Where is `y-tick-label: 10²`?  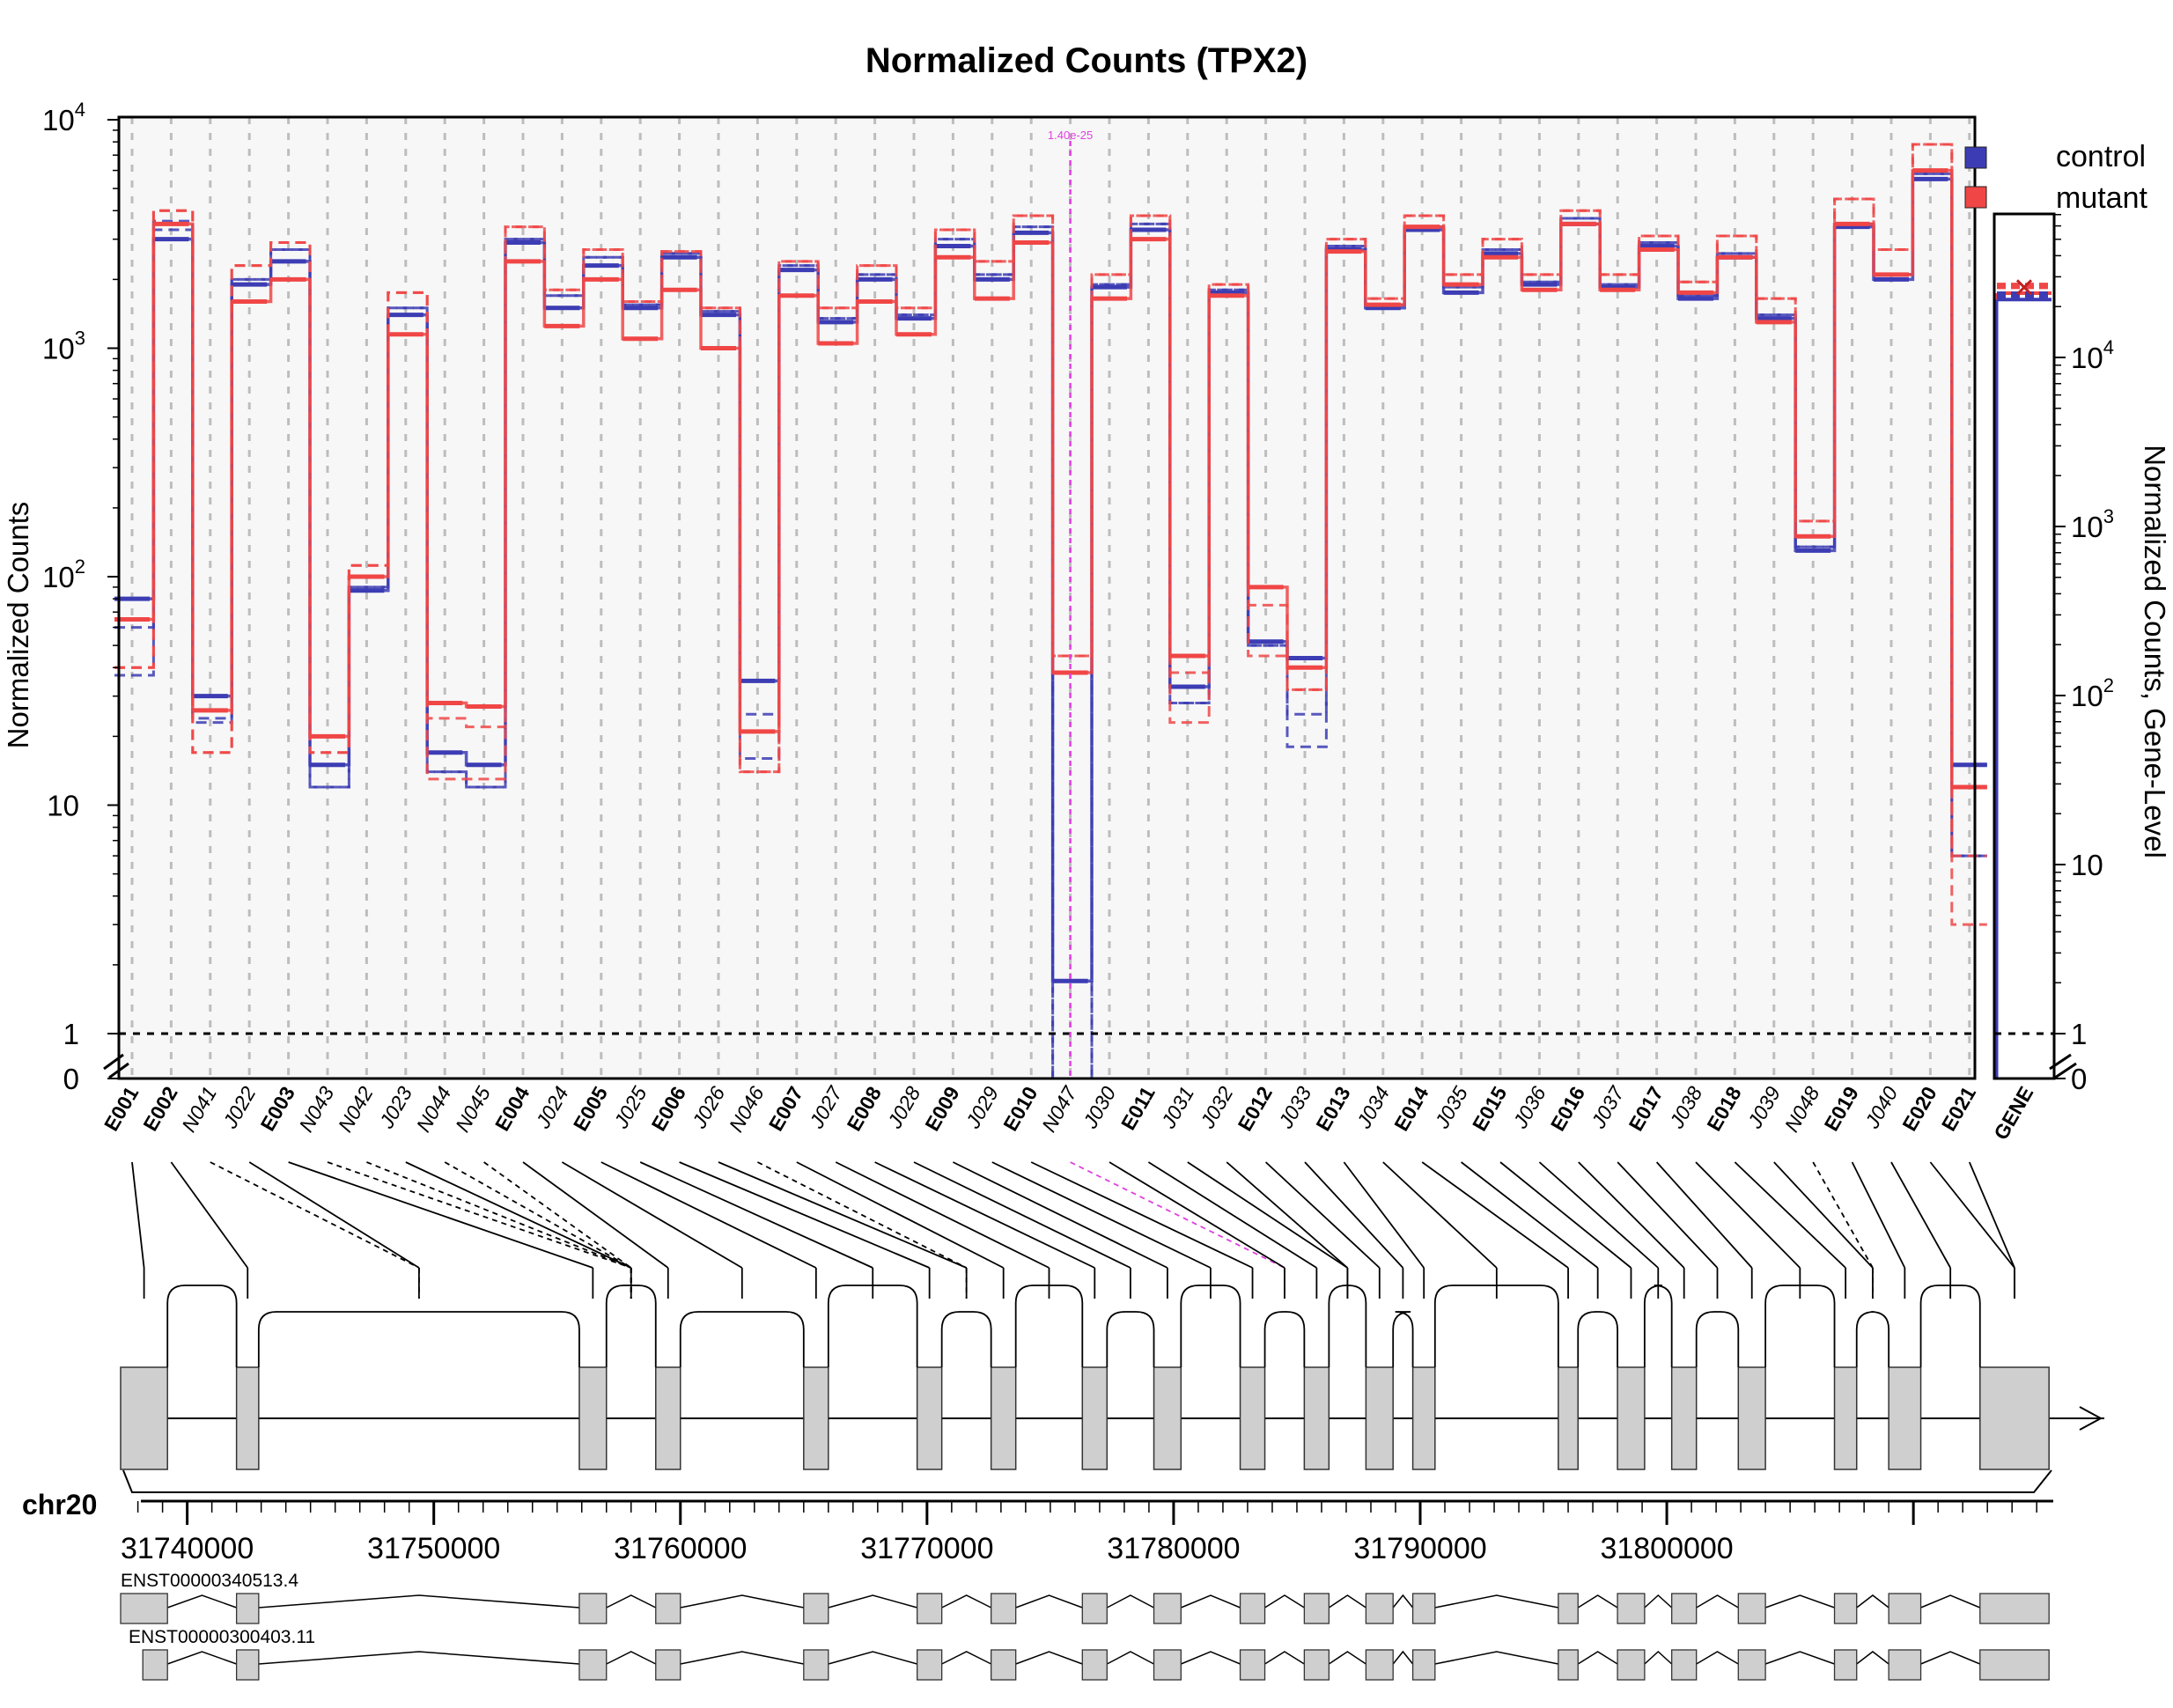 y-tick-label: 10² is located at coordinates (64, 574).